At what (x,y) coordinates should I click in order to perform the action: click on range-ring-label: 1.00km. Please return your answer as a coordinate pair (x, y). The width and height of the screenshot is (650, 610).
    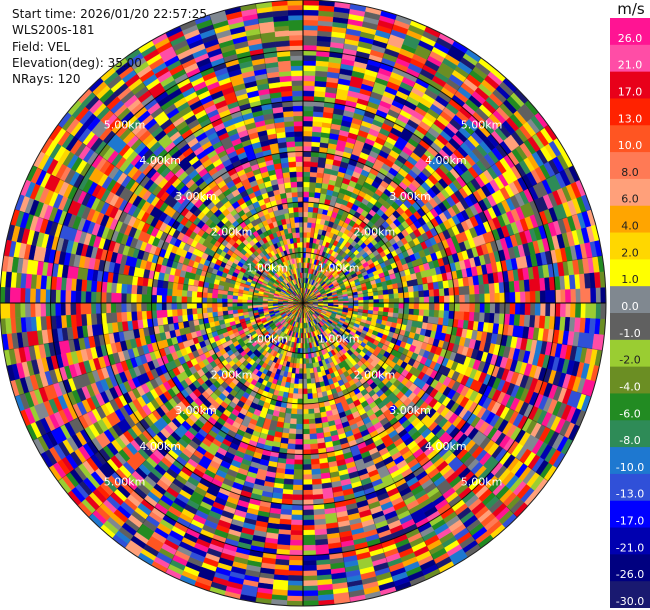
    Looking at the image, I should click on (268, 267).